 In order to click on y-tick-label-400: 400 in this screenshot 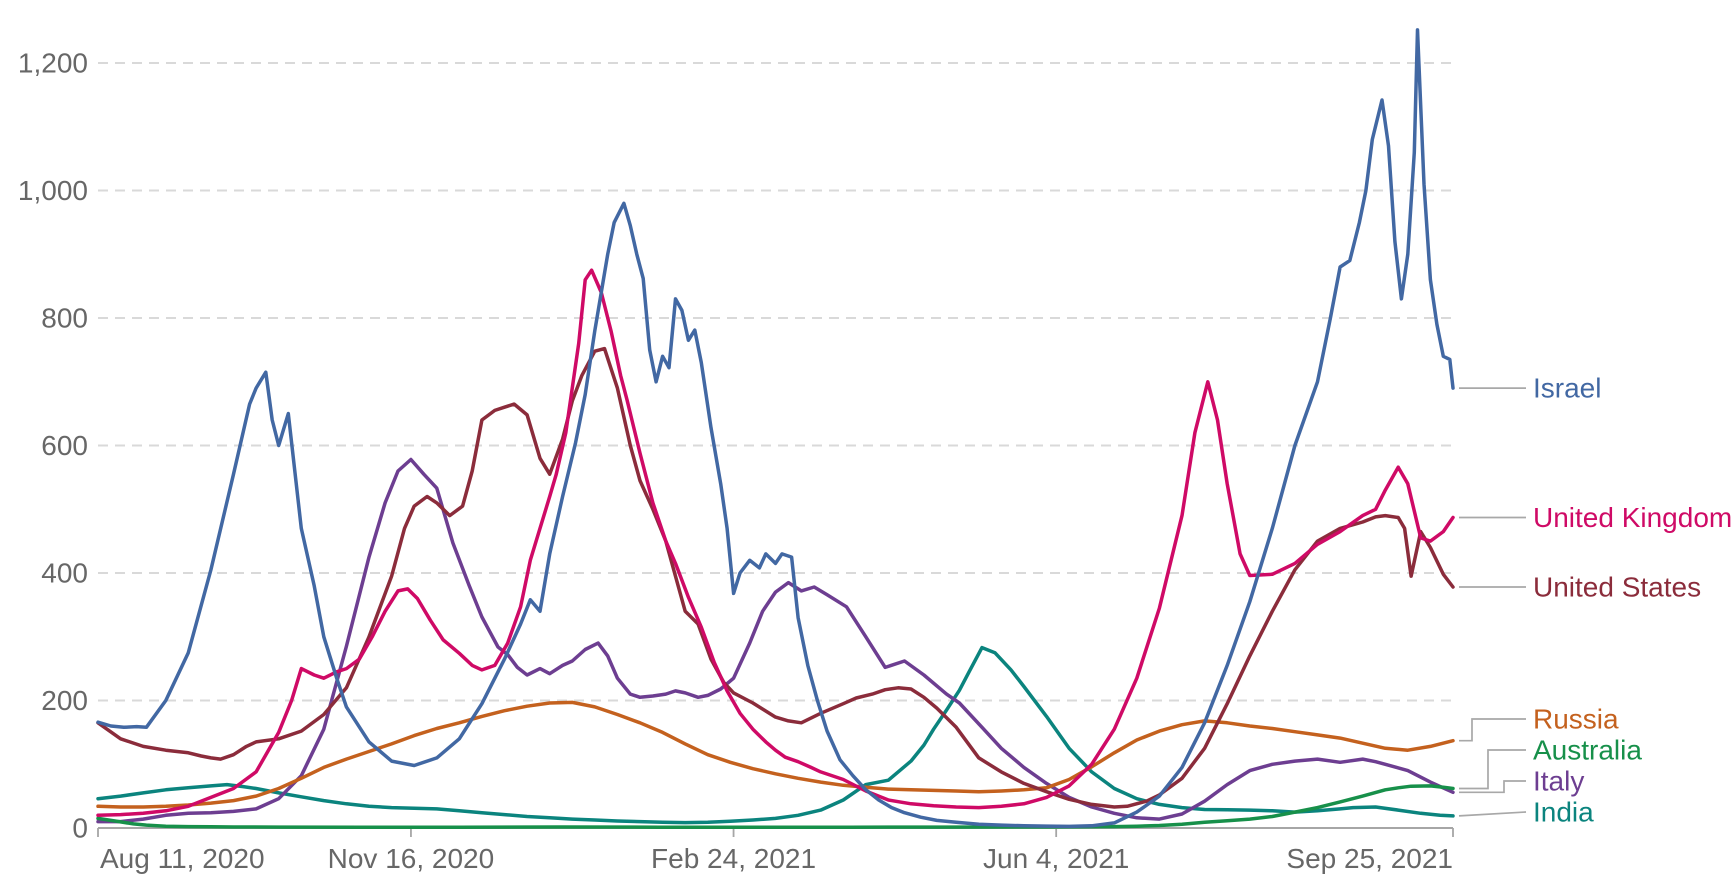, I will do `click(64, 573)`.